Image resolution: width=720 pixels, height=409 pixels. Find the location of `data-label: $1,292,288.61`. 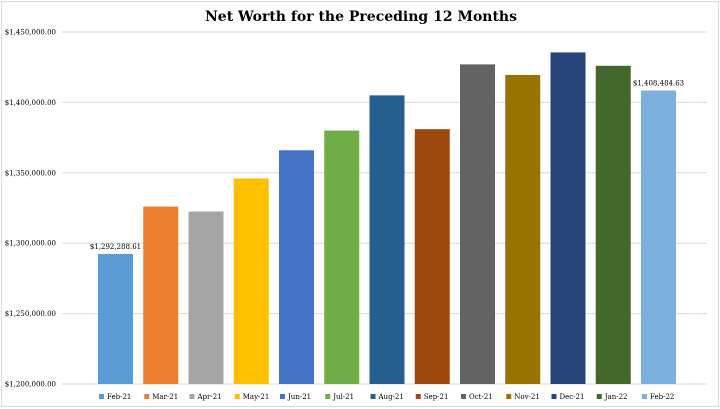

data-label: $1,292,288.61 is located at coordinates (115, 247).